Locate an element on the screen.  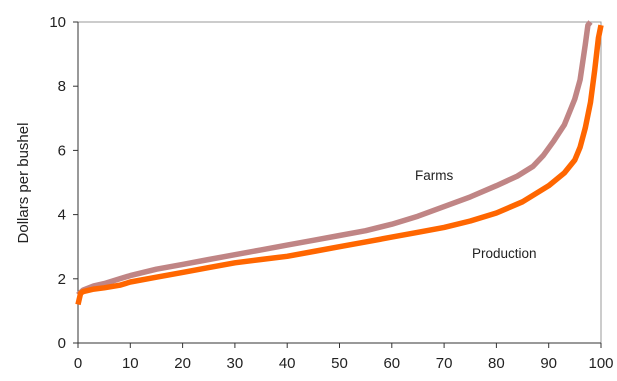
y-tick-label: 0 is located at coordinates (62, 343).